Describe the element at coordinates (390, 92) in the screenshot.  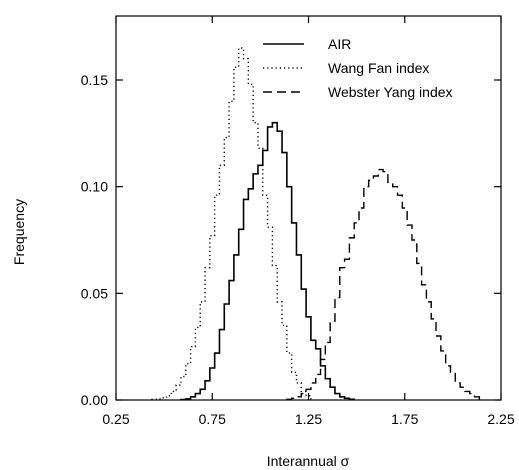
I see `legend-label-3: Webster Yang index` at that location.